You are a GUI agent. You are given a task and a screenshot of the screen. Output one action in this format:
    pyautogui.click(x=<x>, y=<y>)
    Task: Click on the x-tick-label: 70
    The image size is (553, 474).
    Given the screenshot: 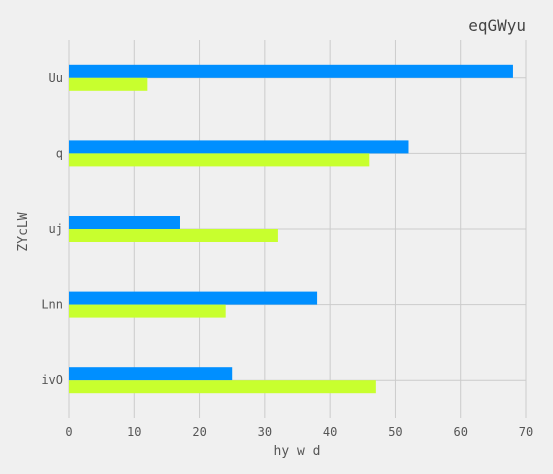 What is the action you would take?
    pyautogui.click(x=526, y=432)
    